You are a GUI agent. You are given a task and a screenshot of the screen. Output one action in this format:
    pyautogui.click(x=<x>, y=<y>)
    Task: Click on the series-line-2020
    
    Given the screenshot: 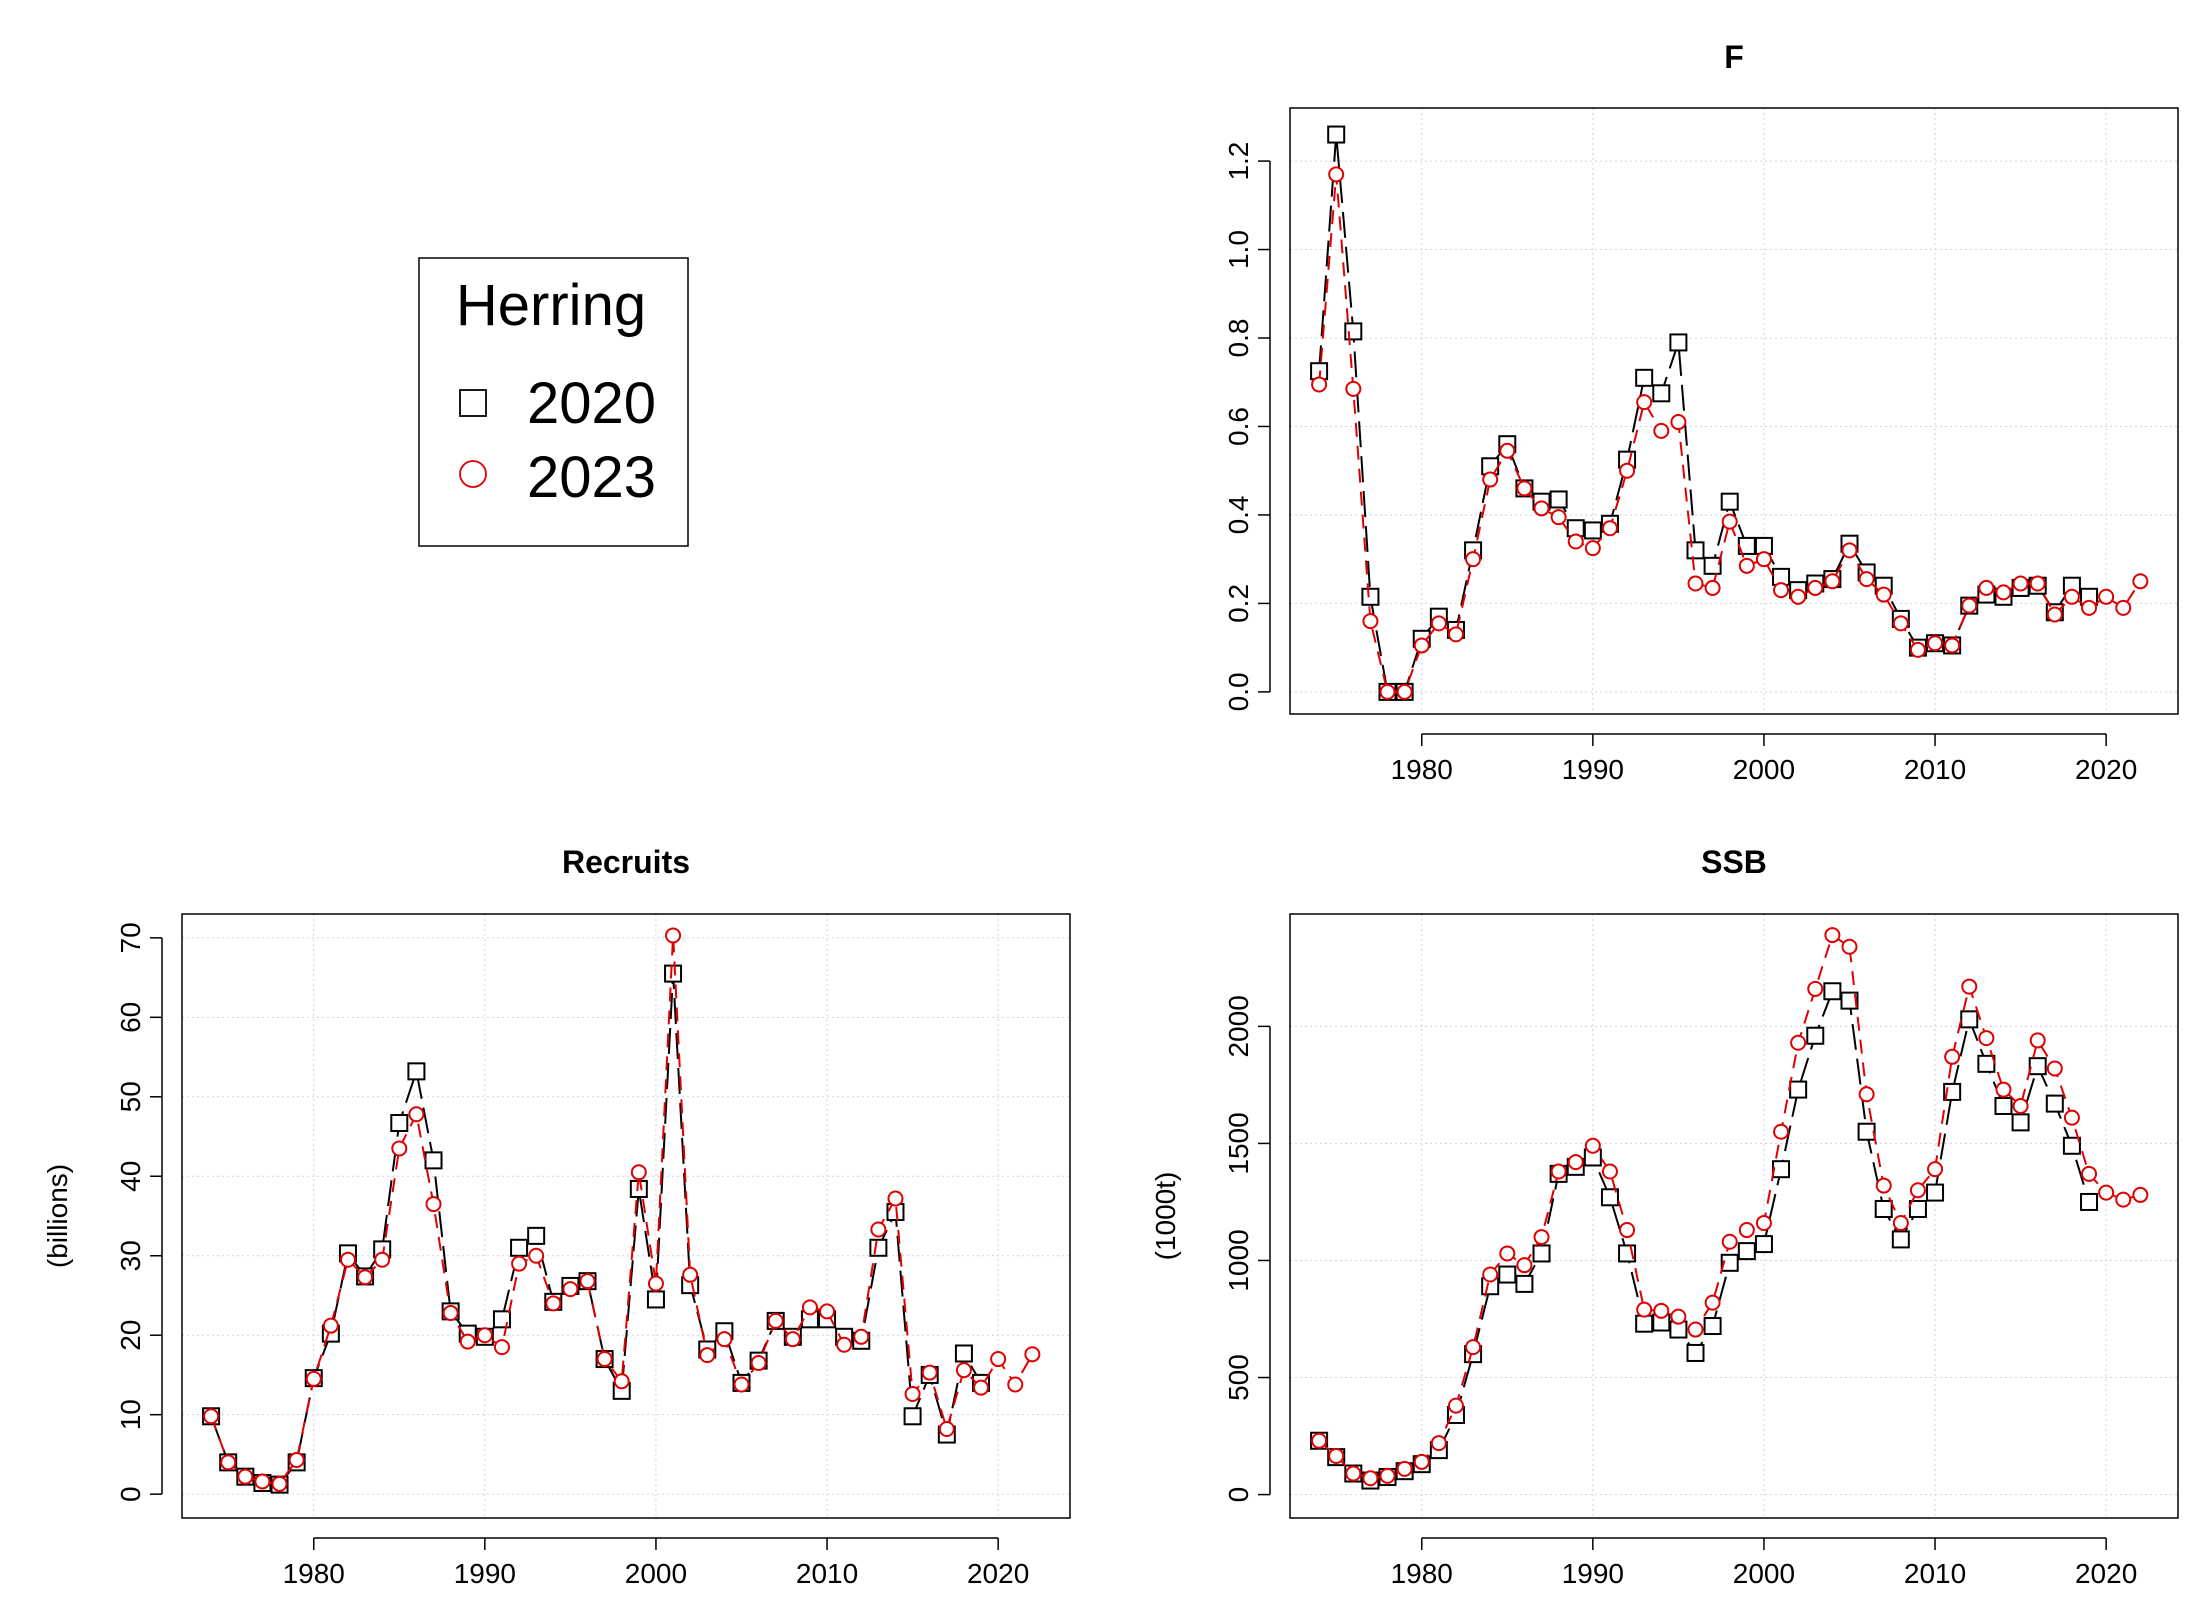 What is the action you would take?
    pyautogui.click(x=1704, y=1235)
    